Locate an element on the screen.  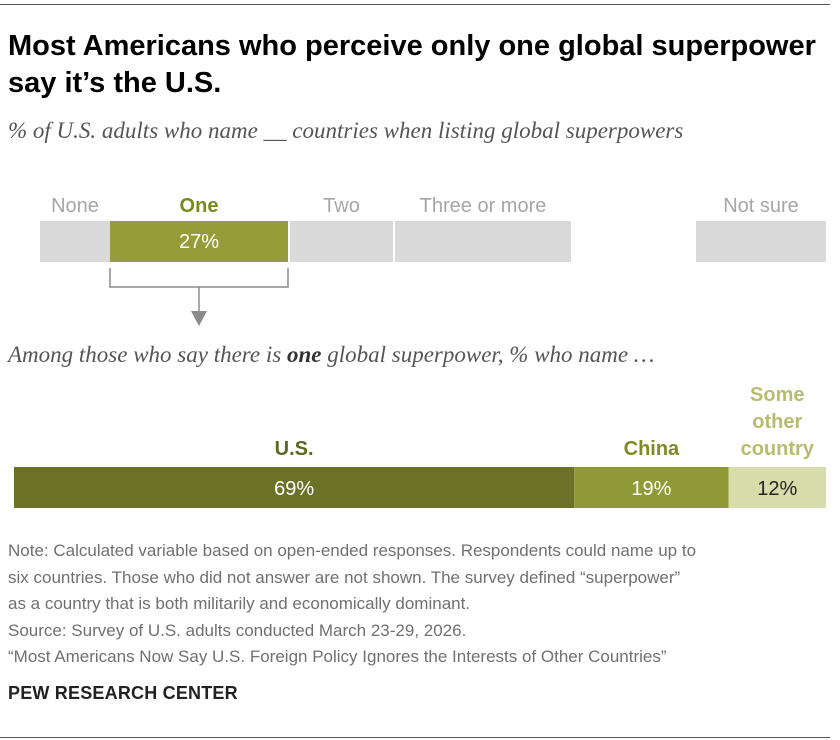
data-label: 12% is located at coordinates (777, 489).